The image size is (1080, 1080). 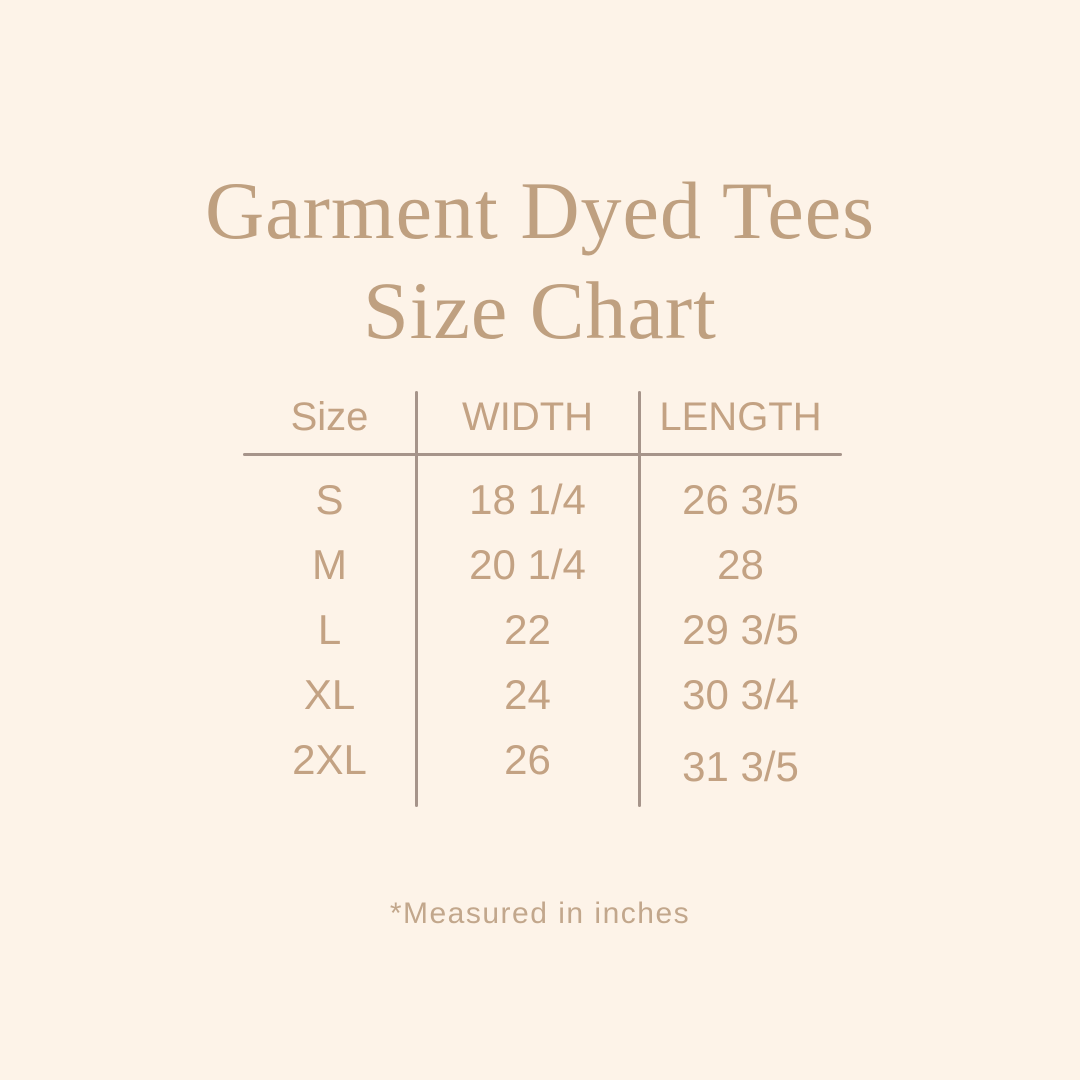 What do you see at coordinates (740, 694) in the screenshot?
I see `length-cell: 30 3/4` at bounding box center [740, 694].